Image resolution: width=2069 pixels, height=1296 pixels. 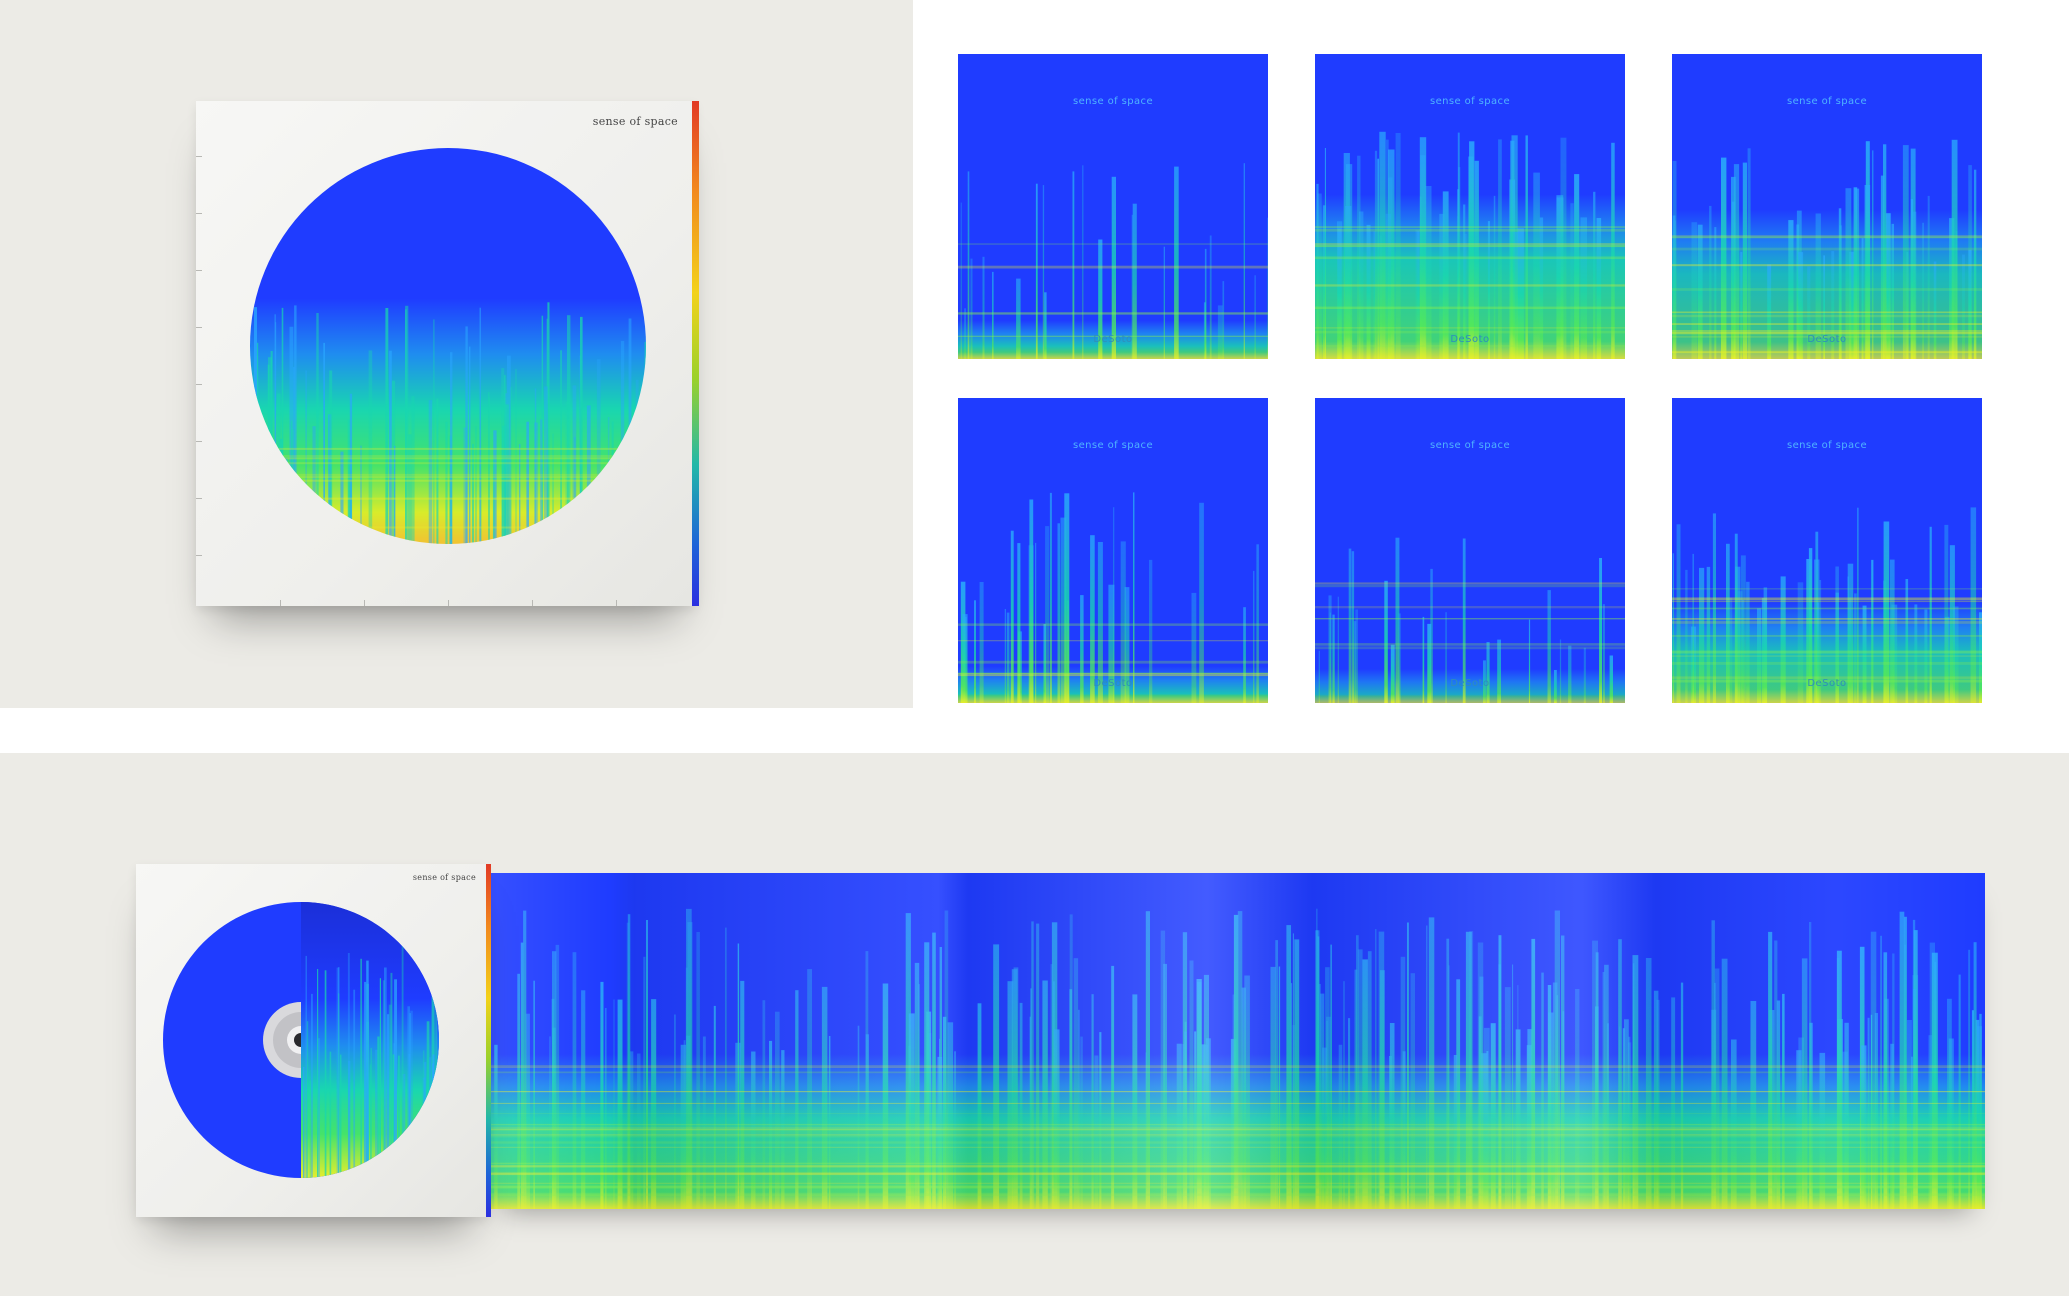 What do you see at coordinates (1827, 683) in the screenshot?
I see `tile-credit: DeSoto` at bounding box center [1827, 683].